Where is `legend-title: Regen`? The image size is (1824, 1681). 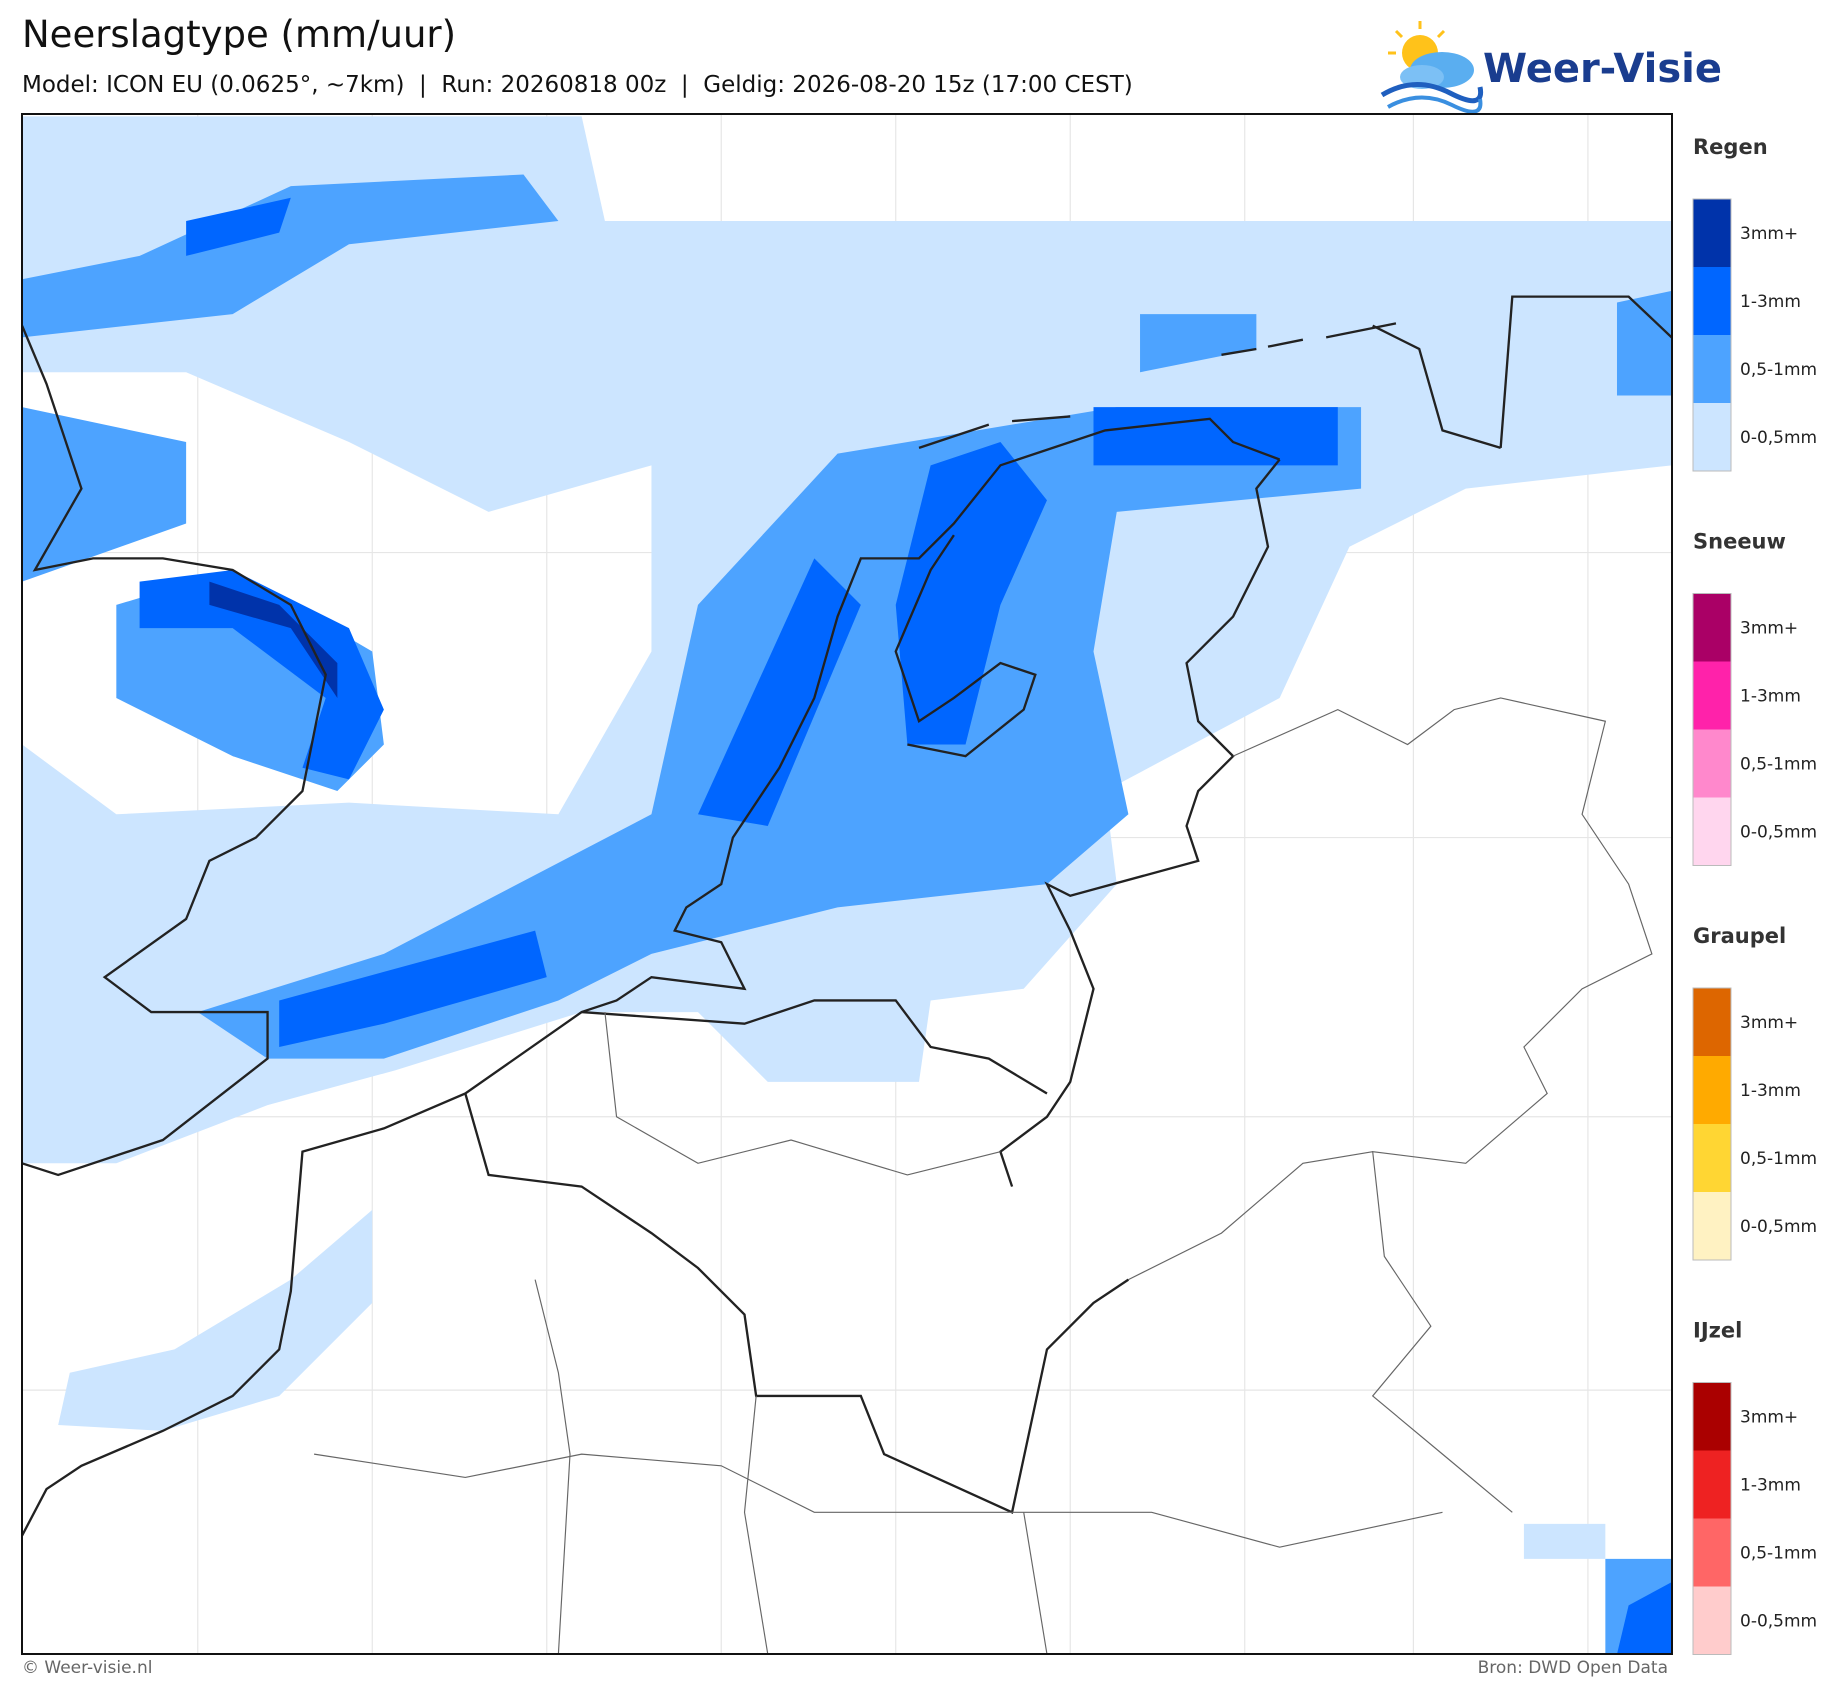 legend-title: Regen is located at coordinates (1730, 147).